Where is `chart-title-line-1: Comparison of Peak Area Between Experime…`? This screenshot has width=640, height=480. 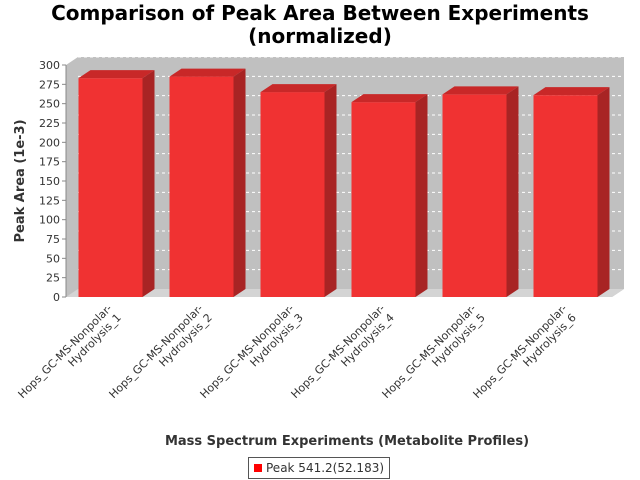
chart-title-line-1: Comparison of Peak Area Between Experime… is located at coordinates (320, 13).